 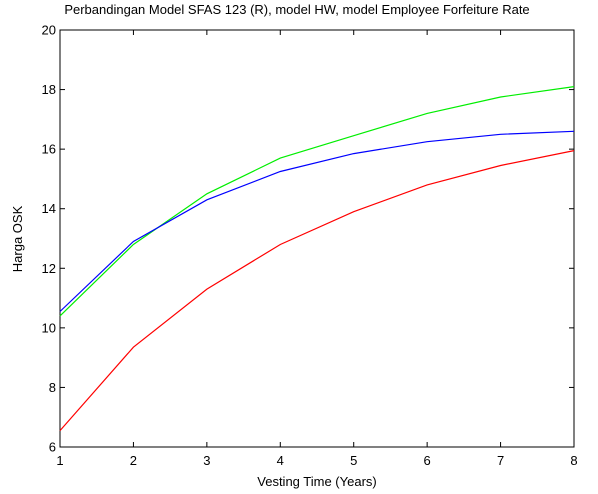 What do you see at coordinates (133, 460) in the screenshot?
I see `x-tick-label: 2` at bounding box center [133, 460].